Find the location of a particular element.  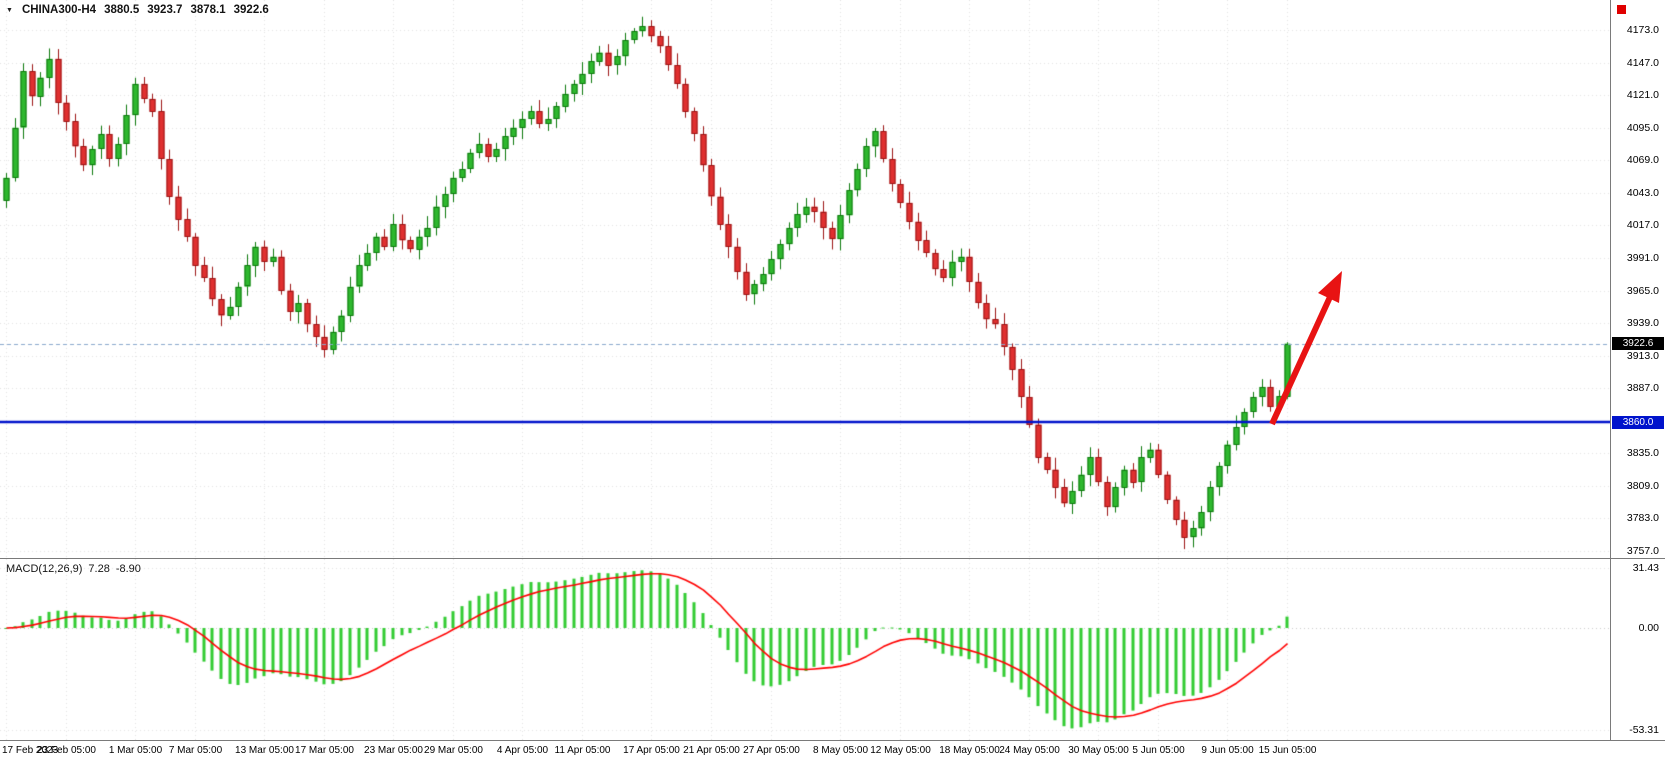

time-tick-label: 23 Mar 05:00 is located at coordinates (393, 750).